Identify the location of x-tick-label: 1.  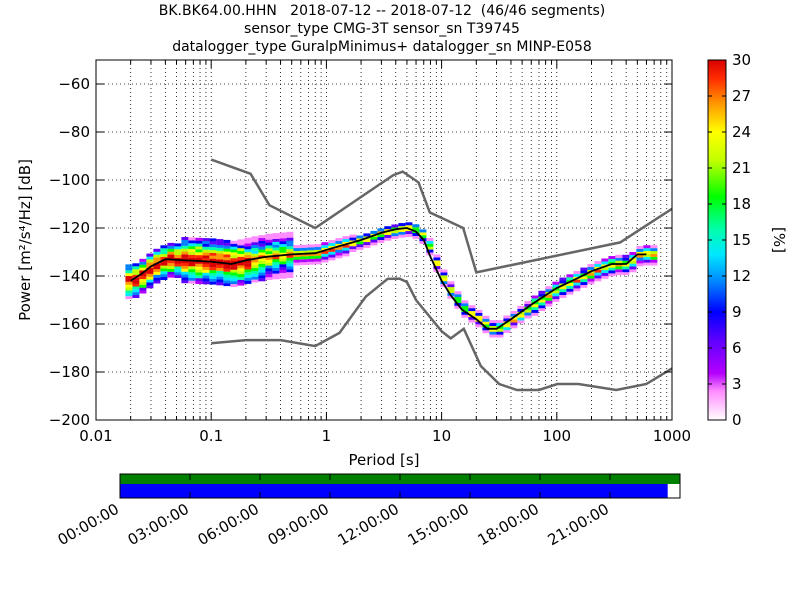
(327, 436).